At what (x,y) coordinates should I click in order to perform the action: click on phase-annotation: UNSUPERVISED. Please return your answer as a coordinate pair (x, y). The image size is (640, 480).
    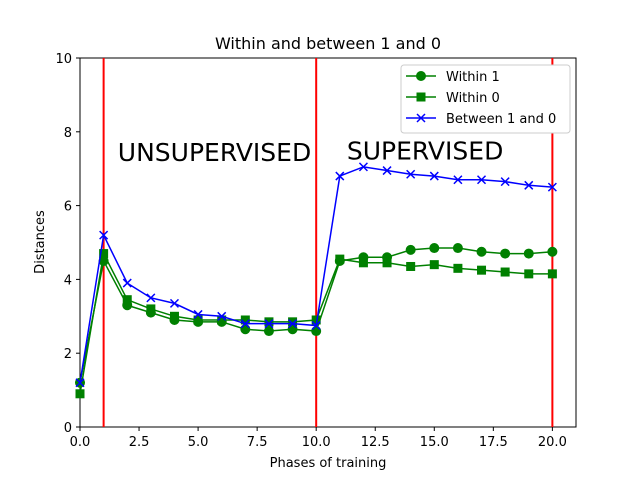
    Looking at the image, I should click on (214, 152).